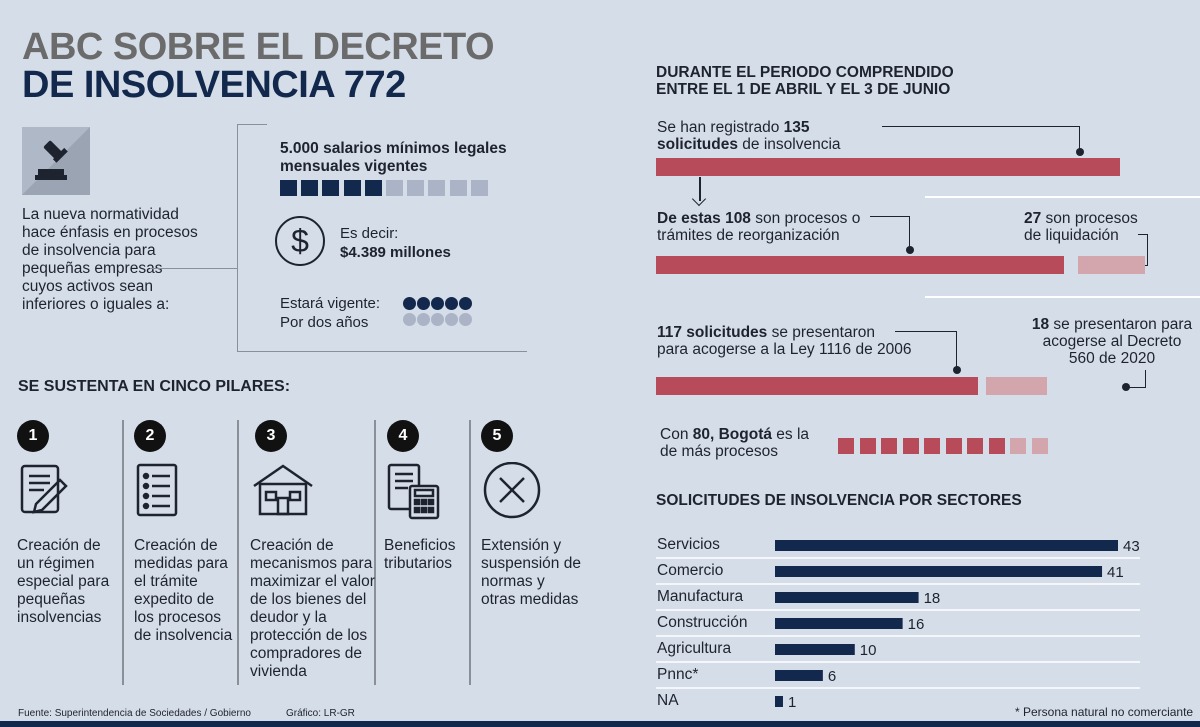 Image resolution: width=1200 pixels, height=727 pixels. I want to click on liq-post: son procesos, so click(1089, 218).